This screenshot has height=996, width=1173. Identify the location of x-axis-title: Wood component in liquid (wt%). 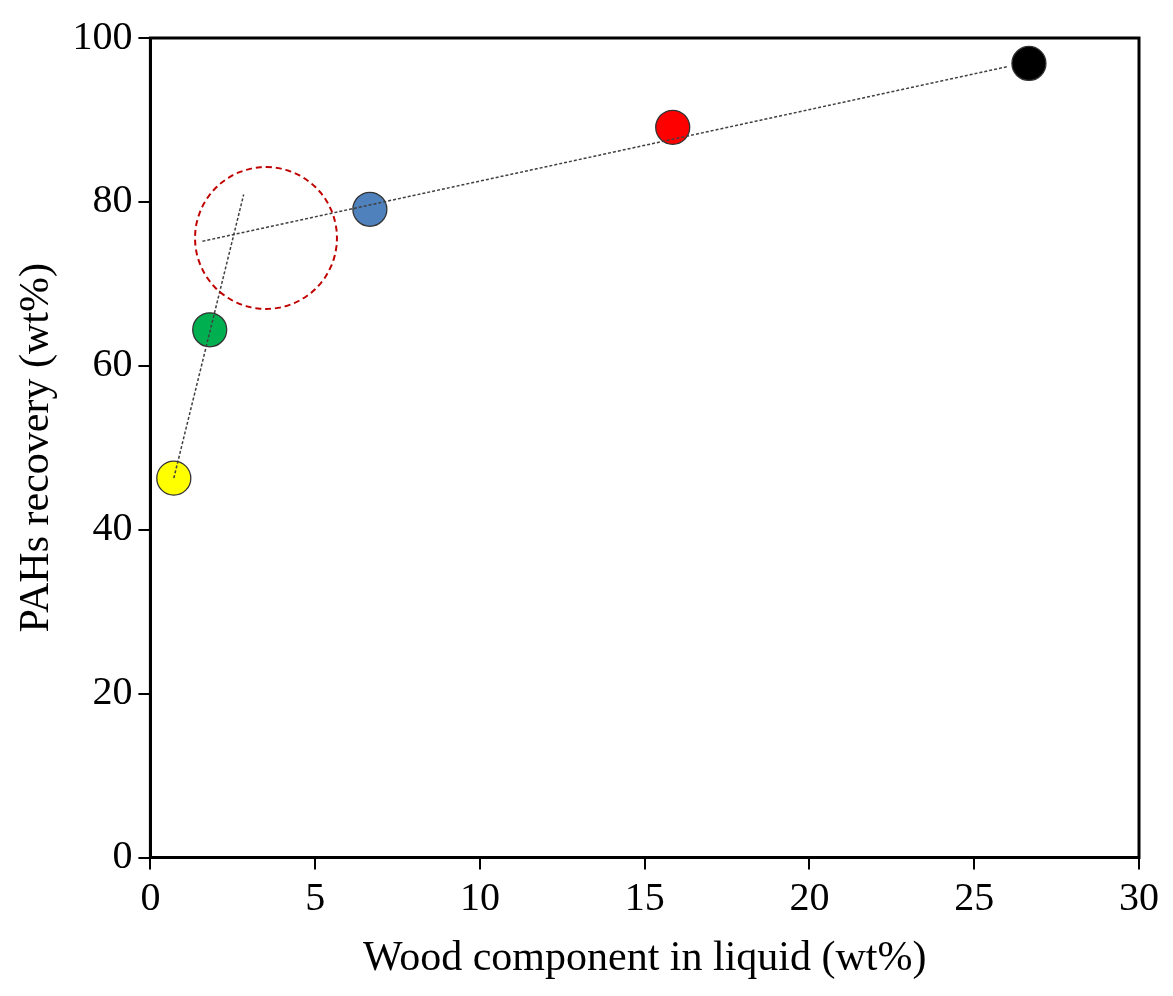
(644, 956).